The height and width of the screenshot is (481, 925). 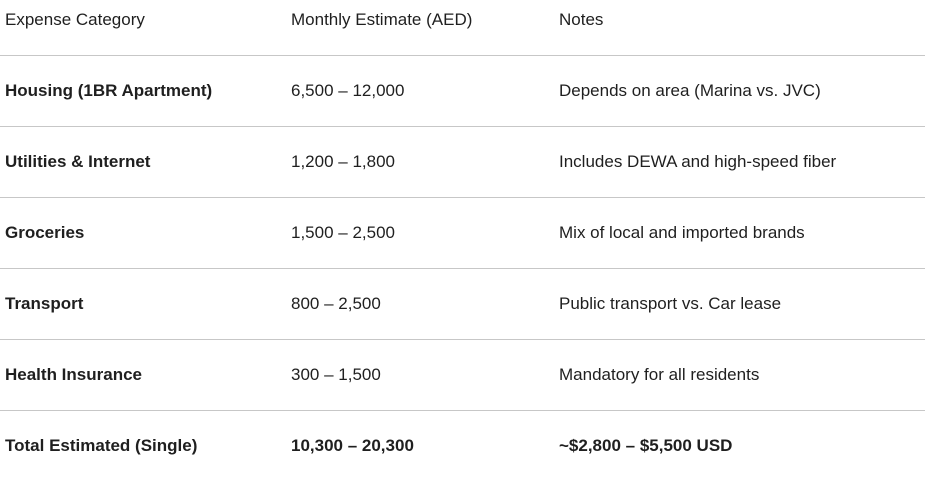 What do you see at coordinates (742, 375) in the screenshot?
I see `notes-cell: Mandatory for all residents` at bounding box center [742, 375].